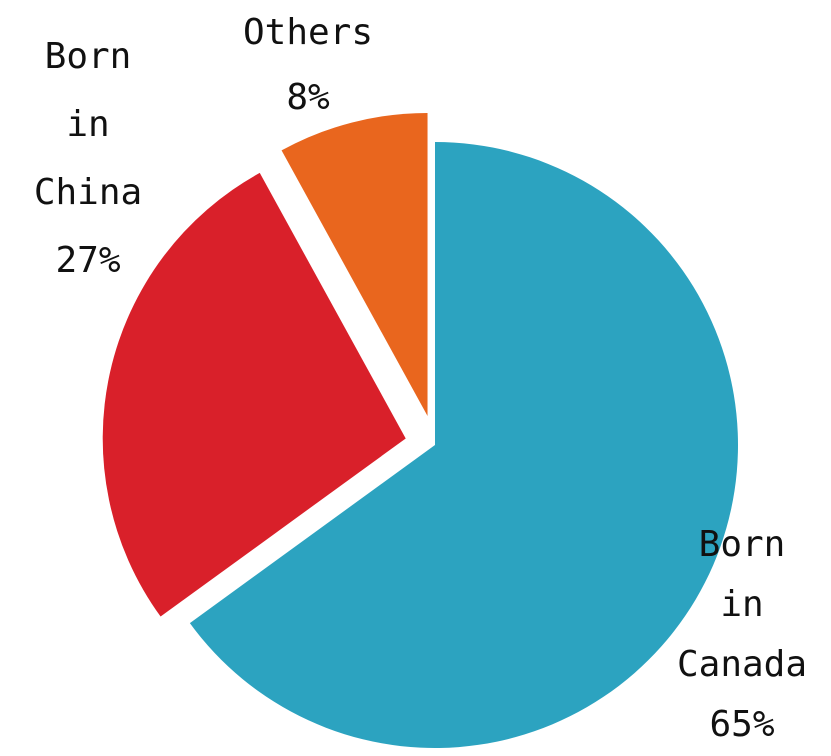  Describe the element at coordinates (308, 32) in the screenshot. I see `category-label: Others` at that location.